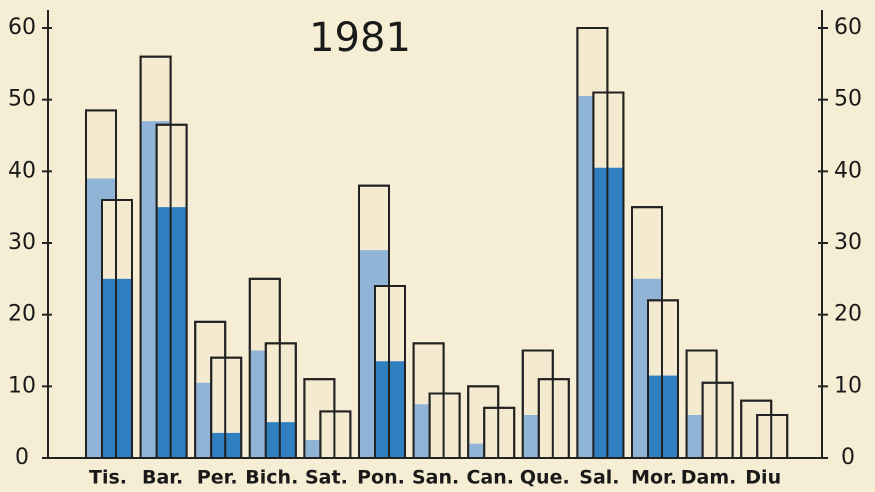 The height and width of the screenshot is (492, 875). What do you see at coordinates (22, 170) in the screenshot?
I see `y-tick-label: 40` at bounding box center [22, 170].